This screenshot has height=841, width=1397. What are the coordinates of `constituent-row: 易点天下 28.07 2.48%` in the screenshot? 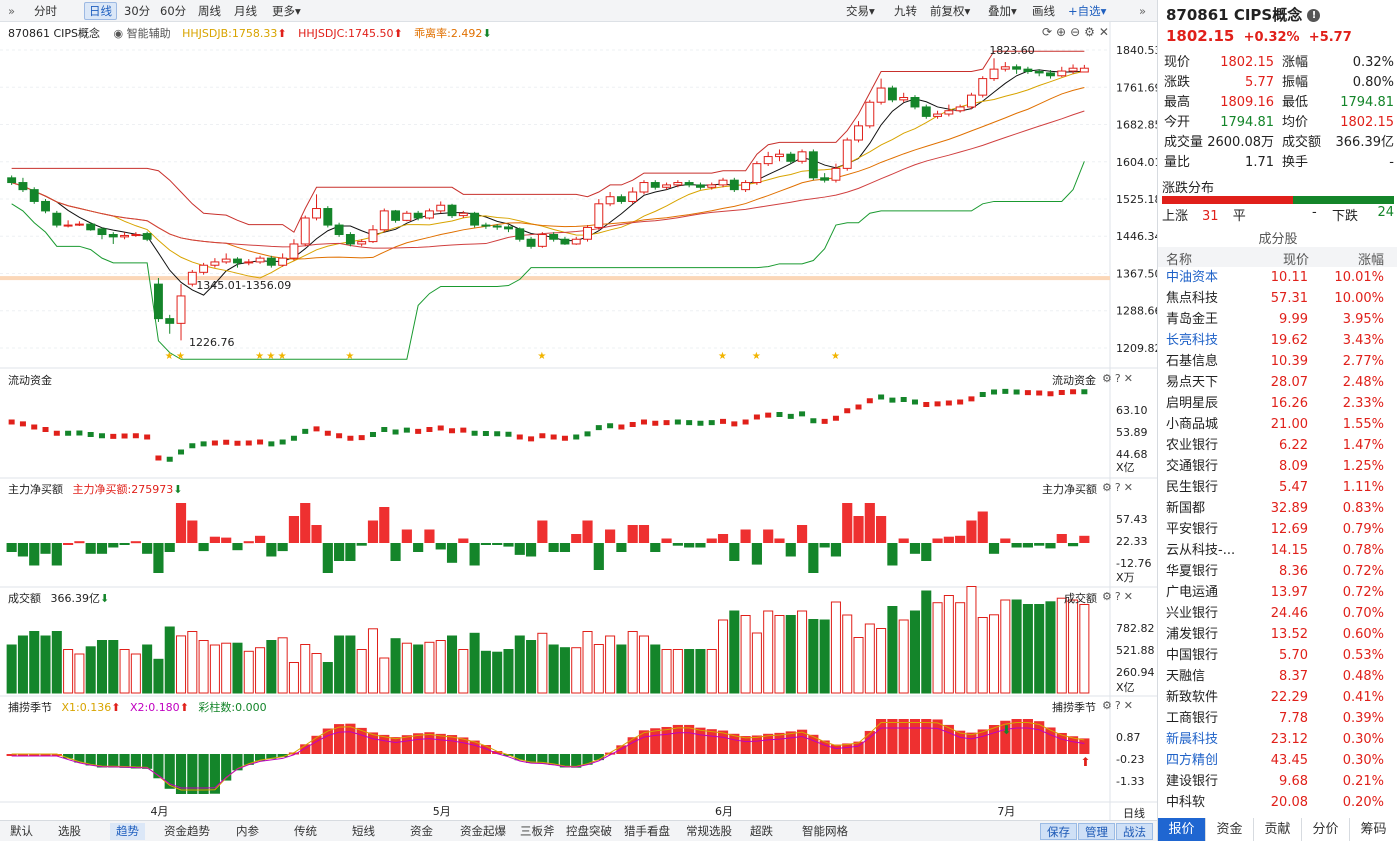 It's located at (1275, 382).